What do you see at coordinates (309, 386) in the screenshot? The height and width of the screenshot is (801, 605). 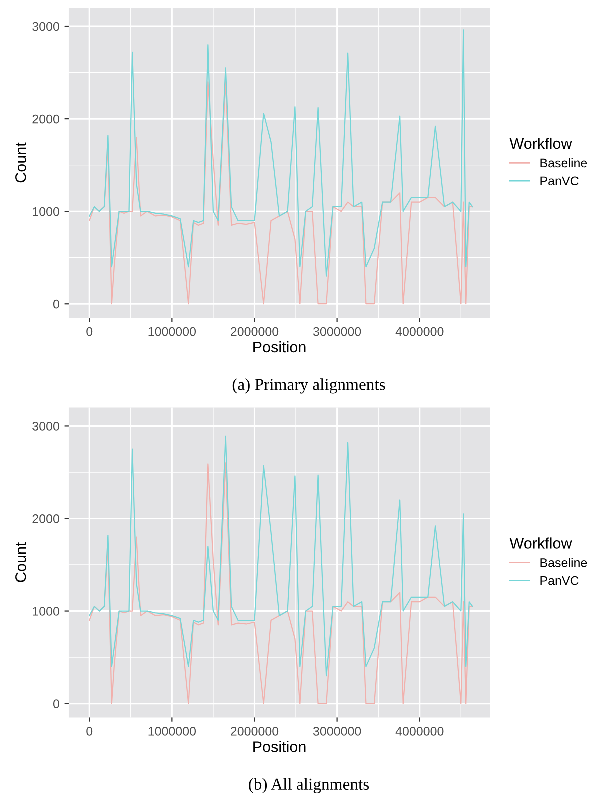 I see `text: (a) Primary alignments` at bounding box center [309, 386].